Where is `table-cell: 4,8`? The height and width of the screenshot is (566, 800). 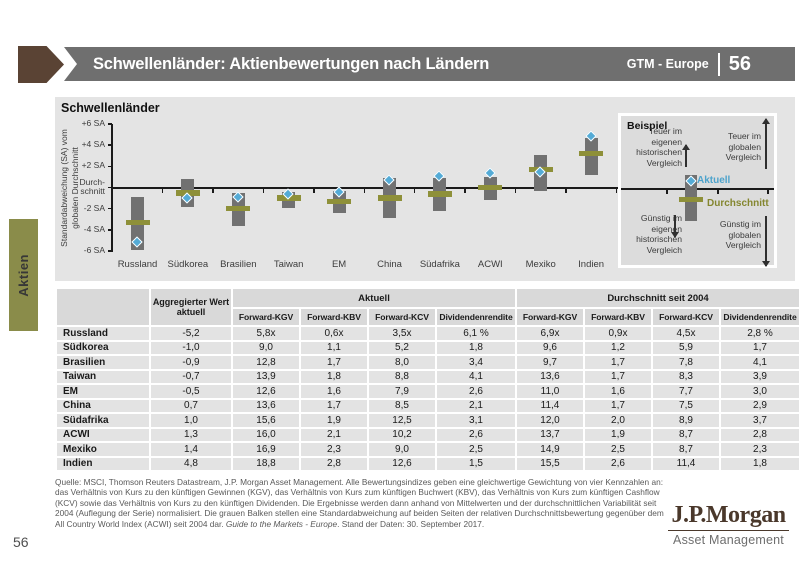 table-cell: 4,8 is located at coordinates (191, 463).